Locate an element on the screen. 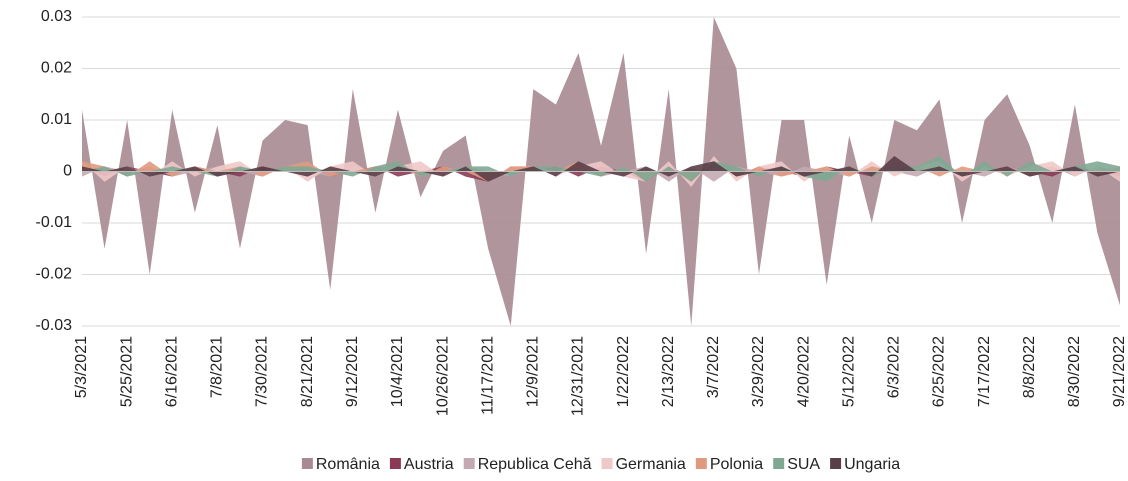  legend-label: Austria is located at coordinates (429, 464).